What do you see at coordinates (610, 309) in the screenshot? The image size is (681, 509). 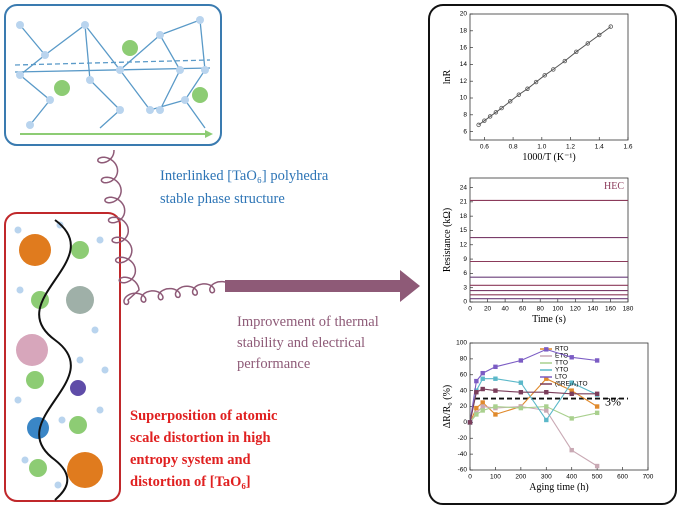 I see `x-tick-label: 160` at bounding box center [610, 309].